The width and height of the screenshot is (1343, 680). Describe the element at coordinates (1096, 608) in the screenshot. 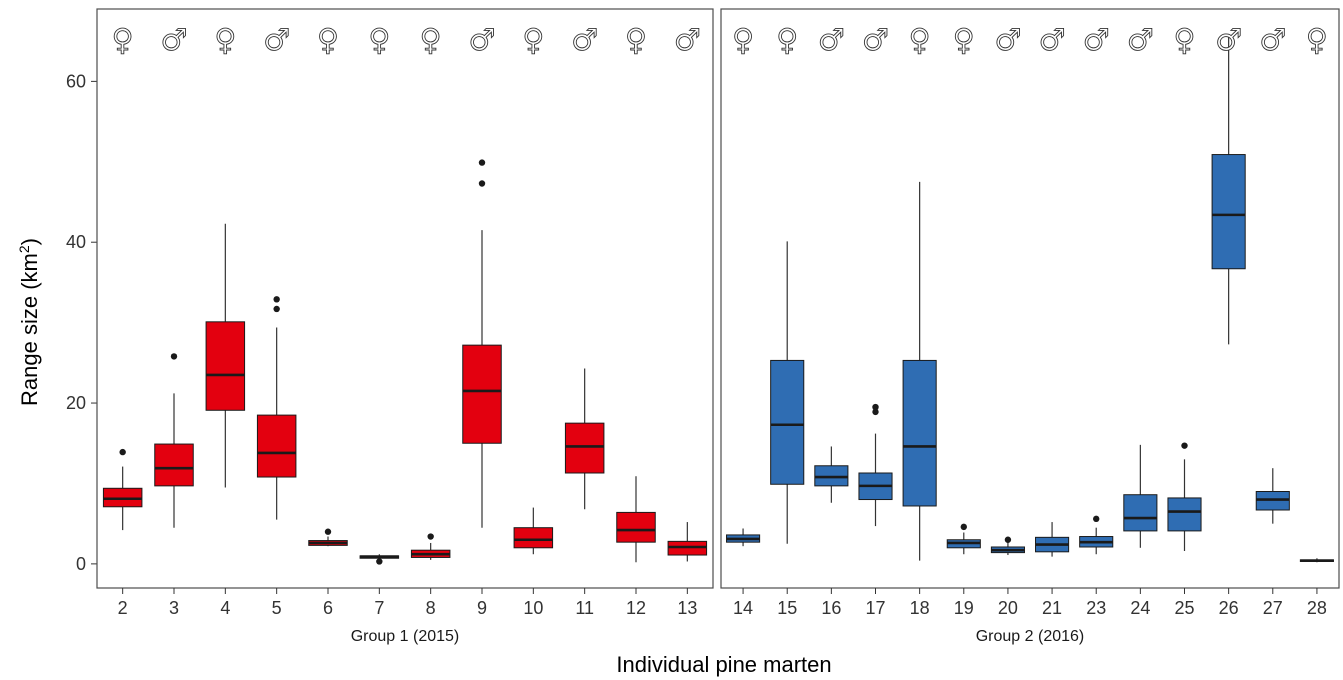

I see `x-tick-label: 23` at that location.